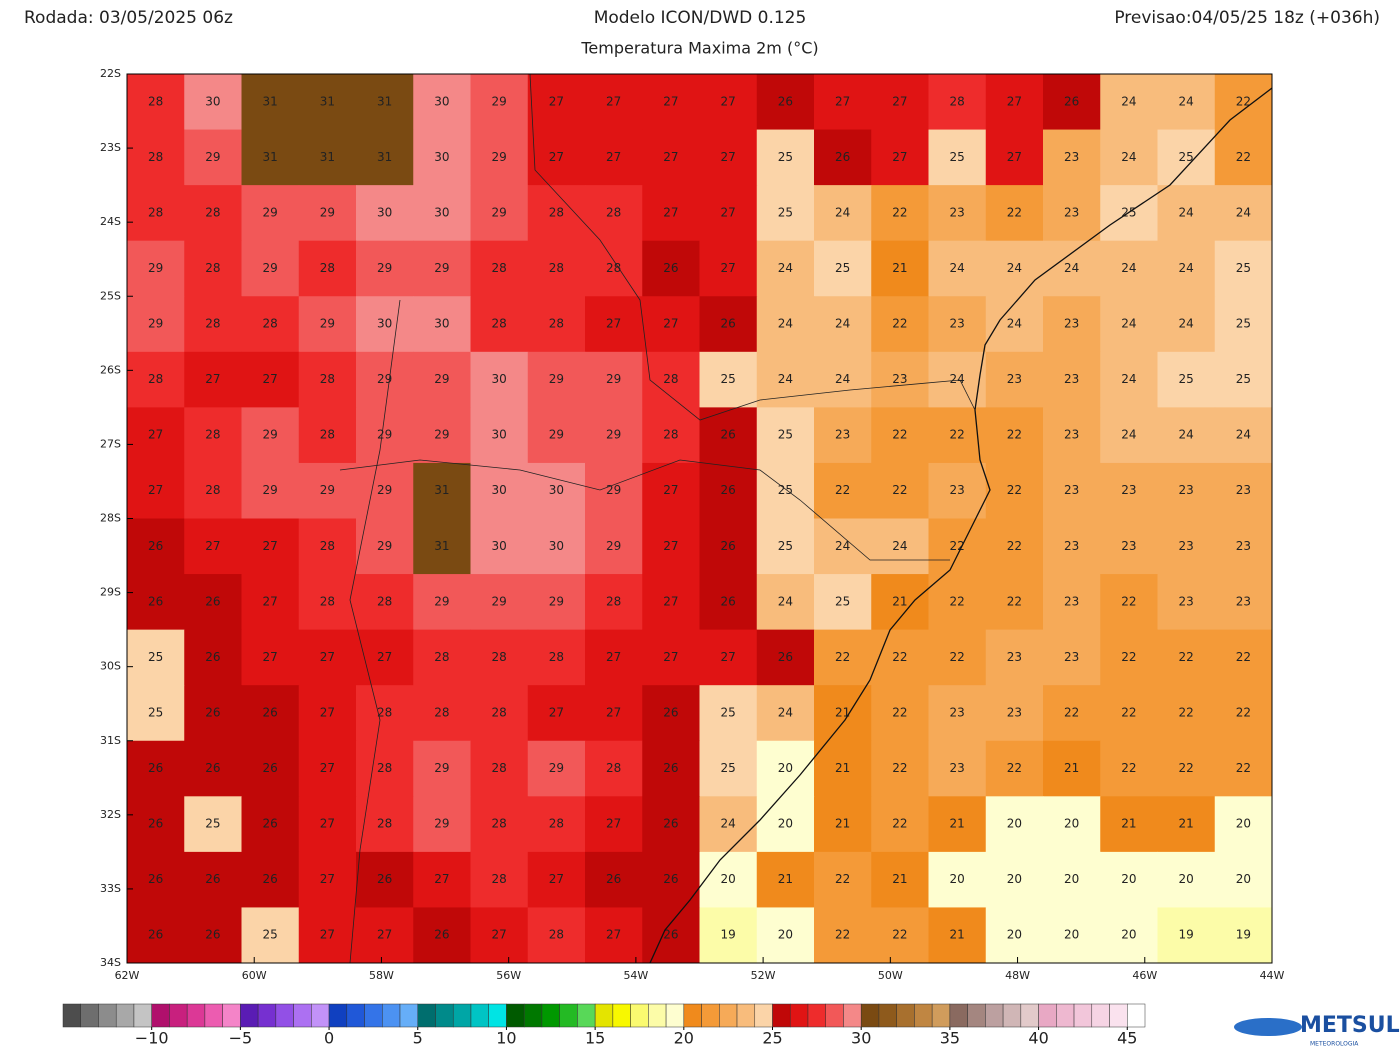 The image size is (1400, 1056). What do you see at coordinates (899, 601) in the screenshot?
I see `temp-label: 21` at bounding box center [899, 601].